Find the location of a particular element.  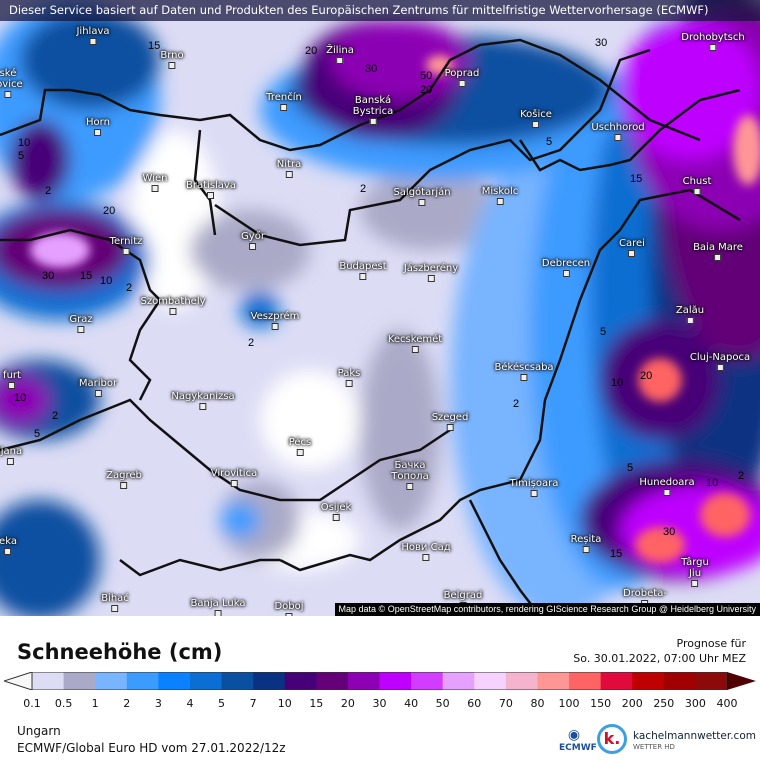

city-name: Chust is located at coordinates (697, 181).